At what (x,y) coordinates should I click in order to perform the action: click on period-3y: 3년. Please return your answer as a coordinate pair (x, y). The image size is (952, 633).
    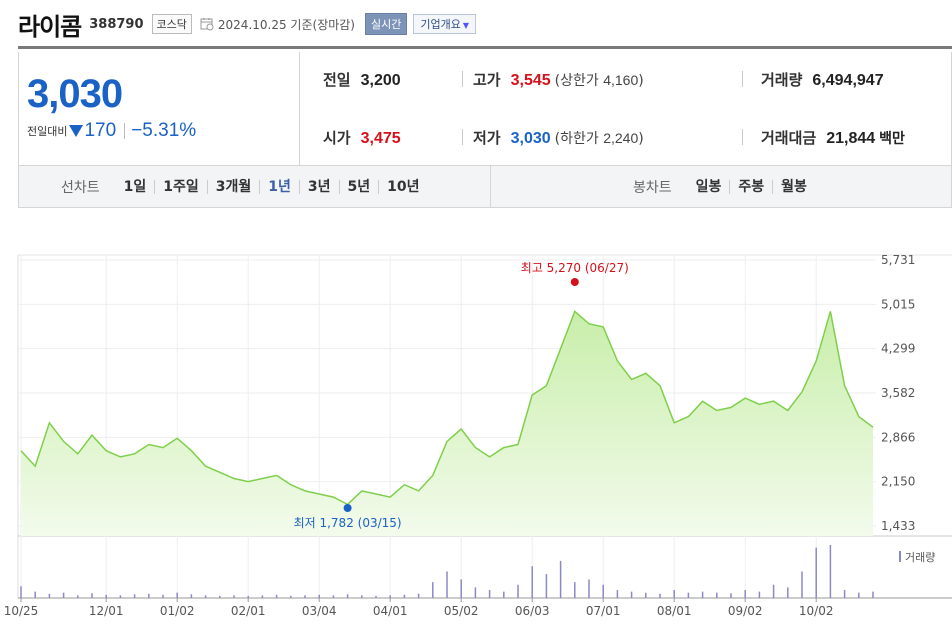
    Looking at the image, I should click on (320, 186).